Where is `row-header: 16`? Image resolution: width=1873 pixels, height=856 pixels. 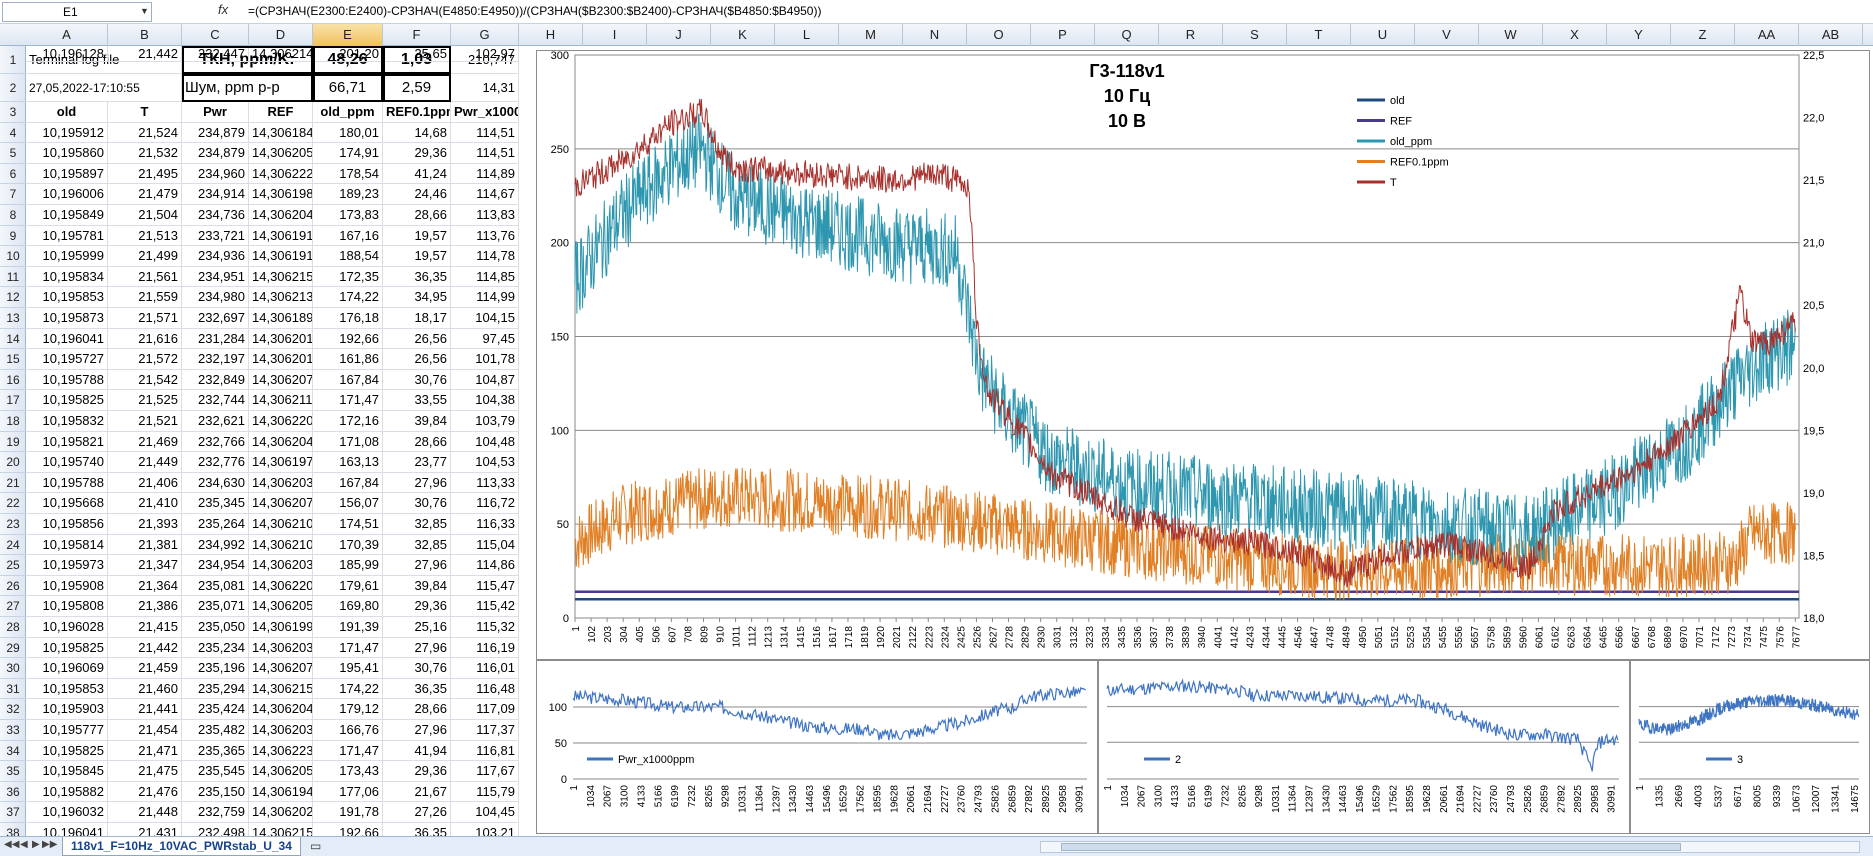 row-header: 16 is located at coordinates (13, 380).